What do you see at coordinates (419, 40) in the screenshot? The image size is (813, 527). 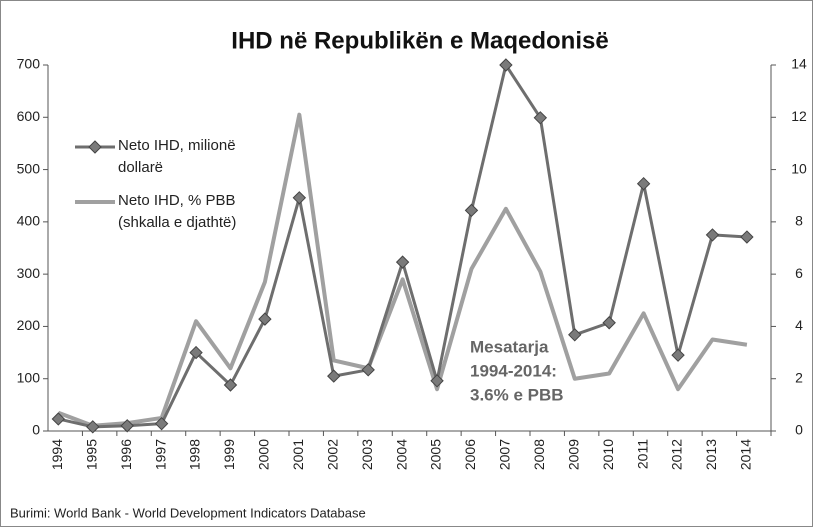 I see `chart-title: IHD në Republikën e Maqedonisë` at bounding box center [419, 40].